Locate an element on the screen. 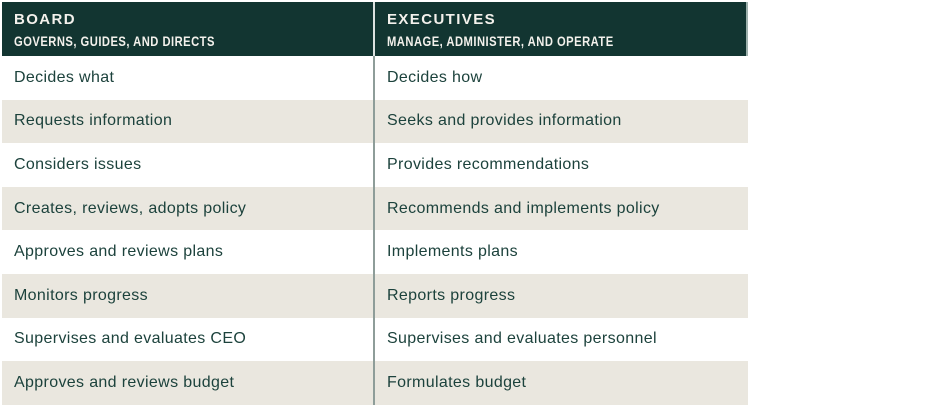 The image size is (945, 415). table-row: Decides what Decides how is located at coordinates (375, 78).